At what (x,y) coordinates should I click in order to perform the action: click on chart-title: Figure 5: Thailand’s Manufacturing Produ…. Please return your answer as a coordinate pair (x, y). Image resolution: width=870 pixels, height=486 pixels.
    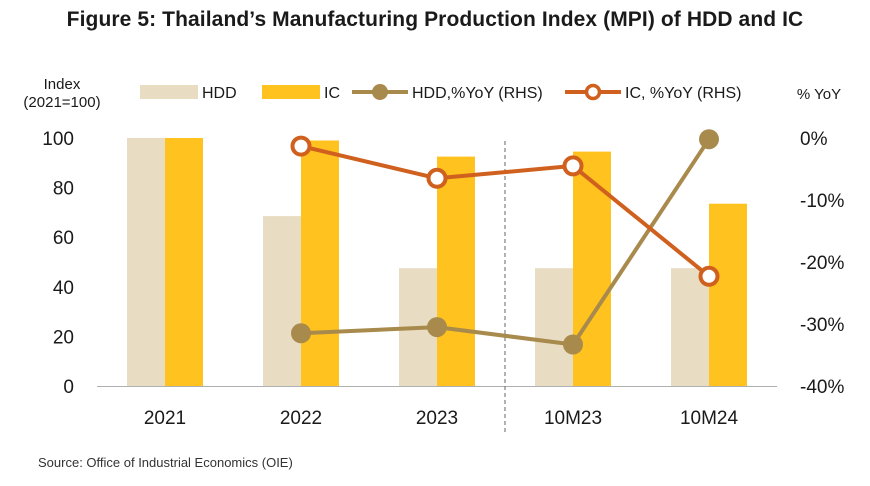
    Looking at the image, I should click on (435, 19).